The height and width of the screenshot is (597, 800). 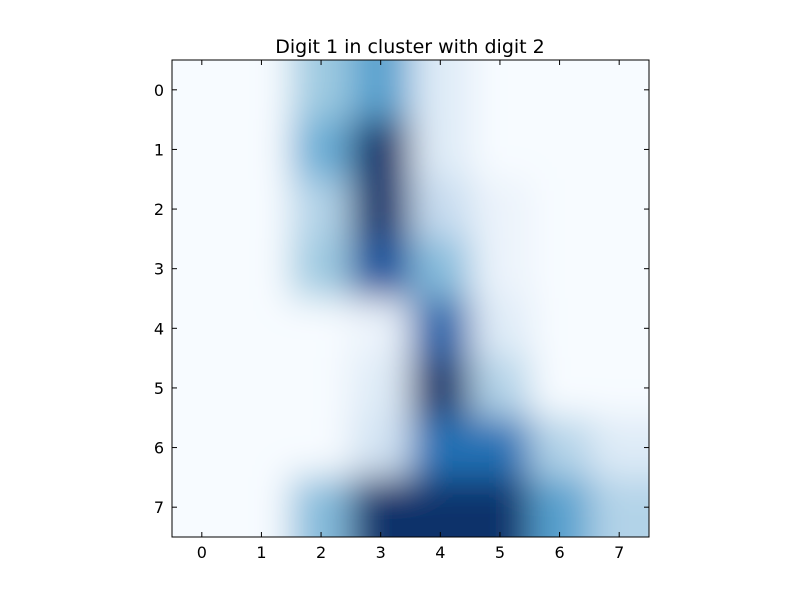 What do you see at coordinates (410, 47) in the screenshot?
I see `chart-title: Digit 1 in cluster with digit 2` at bounding box center [410, 47].